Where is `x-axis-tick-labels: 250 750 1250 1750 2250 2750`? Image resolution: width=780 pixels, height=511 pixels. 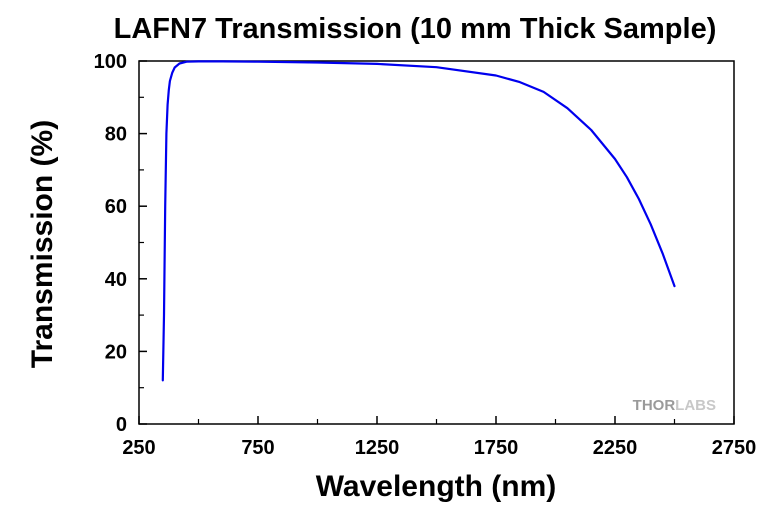
x-axis-tick-labels: 250 750 1250 1750 2250 2750 is located at coordinates (439, 448).